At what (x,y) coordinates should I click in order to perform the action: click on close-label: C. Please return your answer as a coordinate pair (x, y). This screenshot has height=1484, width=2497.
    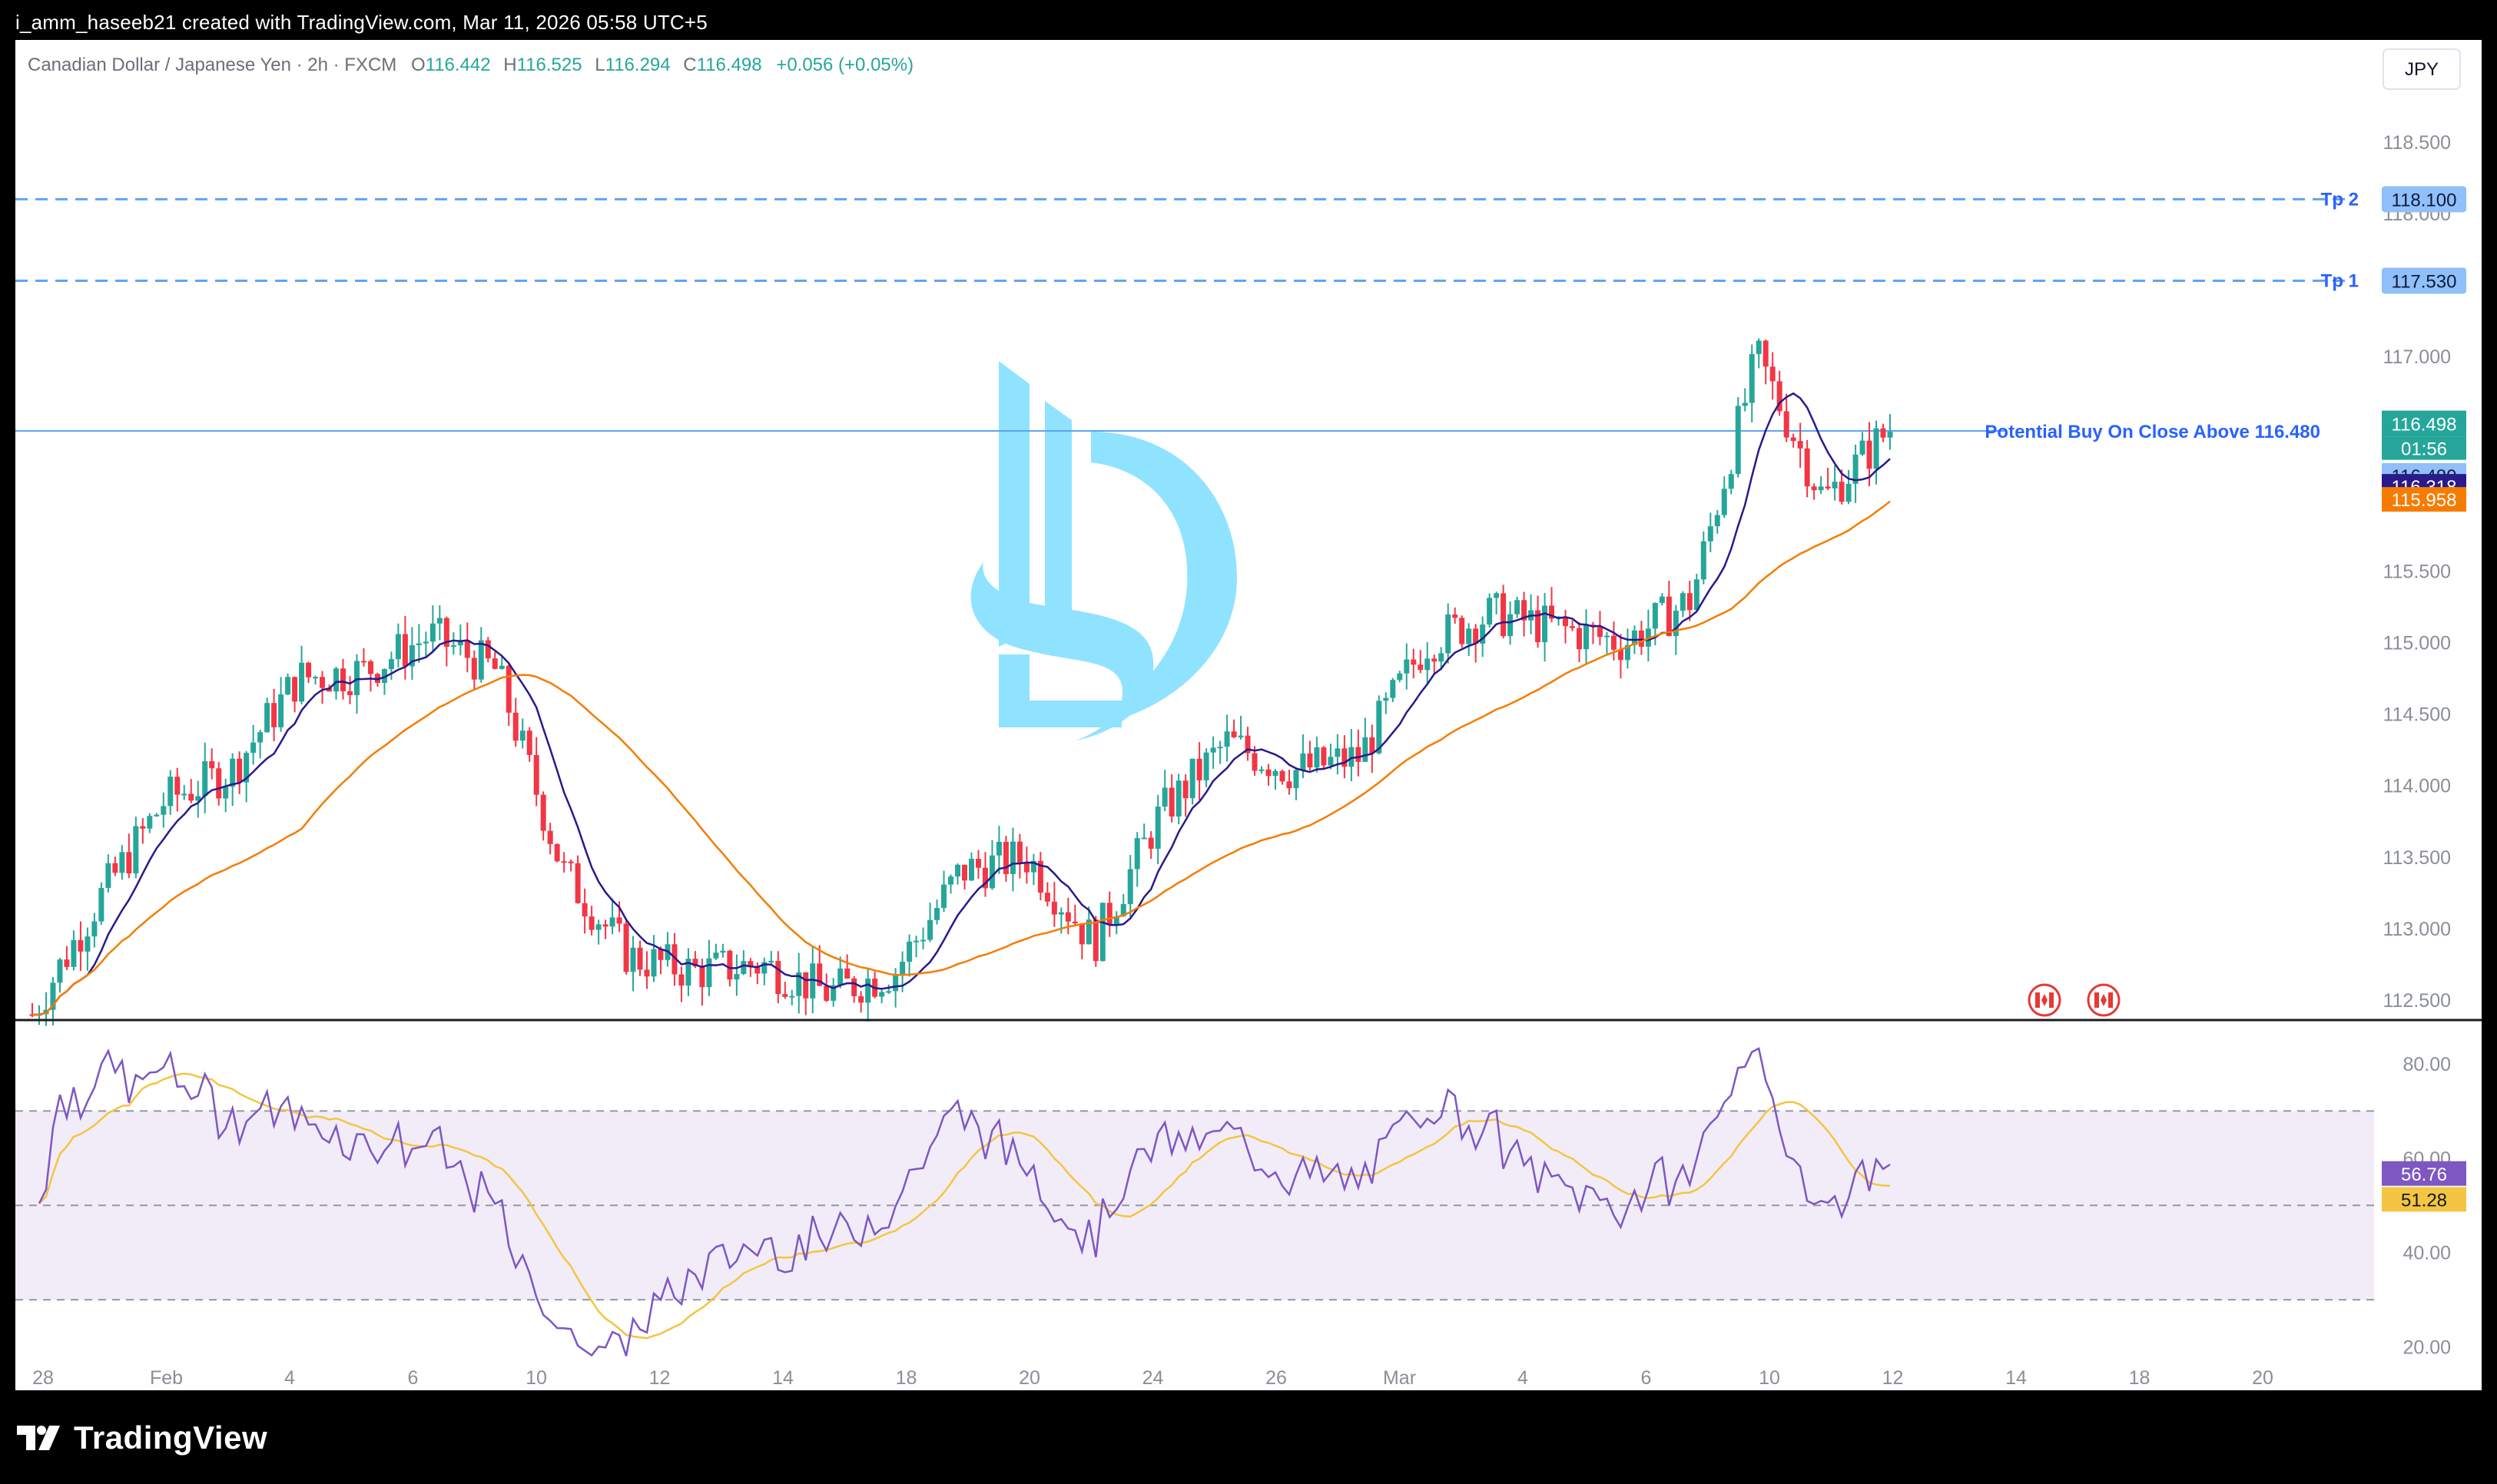
    Looking at the image, I should click on (690, 65).